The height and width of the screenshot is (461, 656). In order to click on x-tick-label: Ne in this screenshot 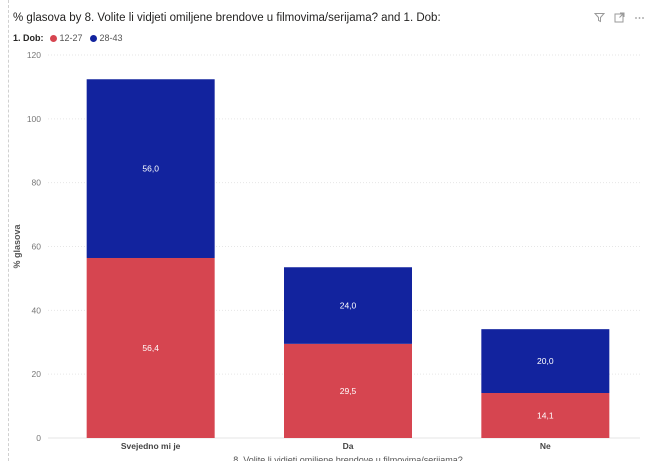, I will do `click(545, 446)`.